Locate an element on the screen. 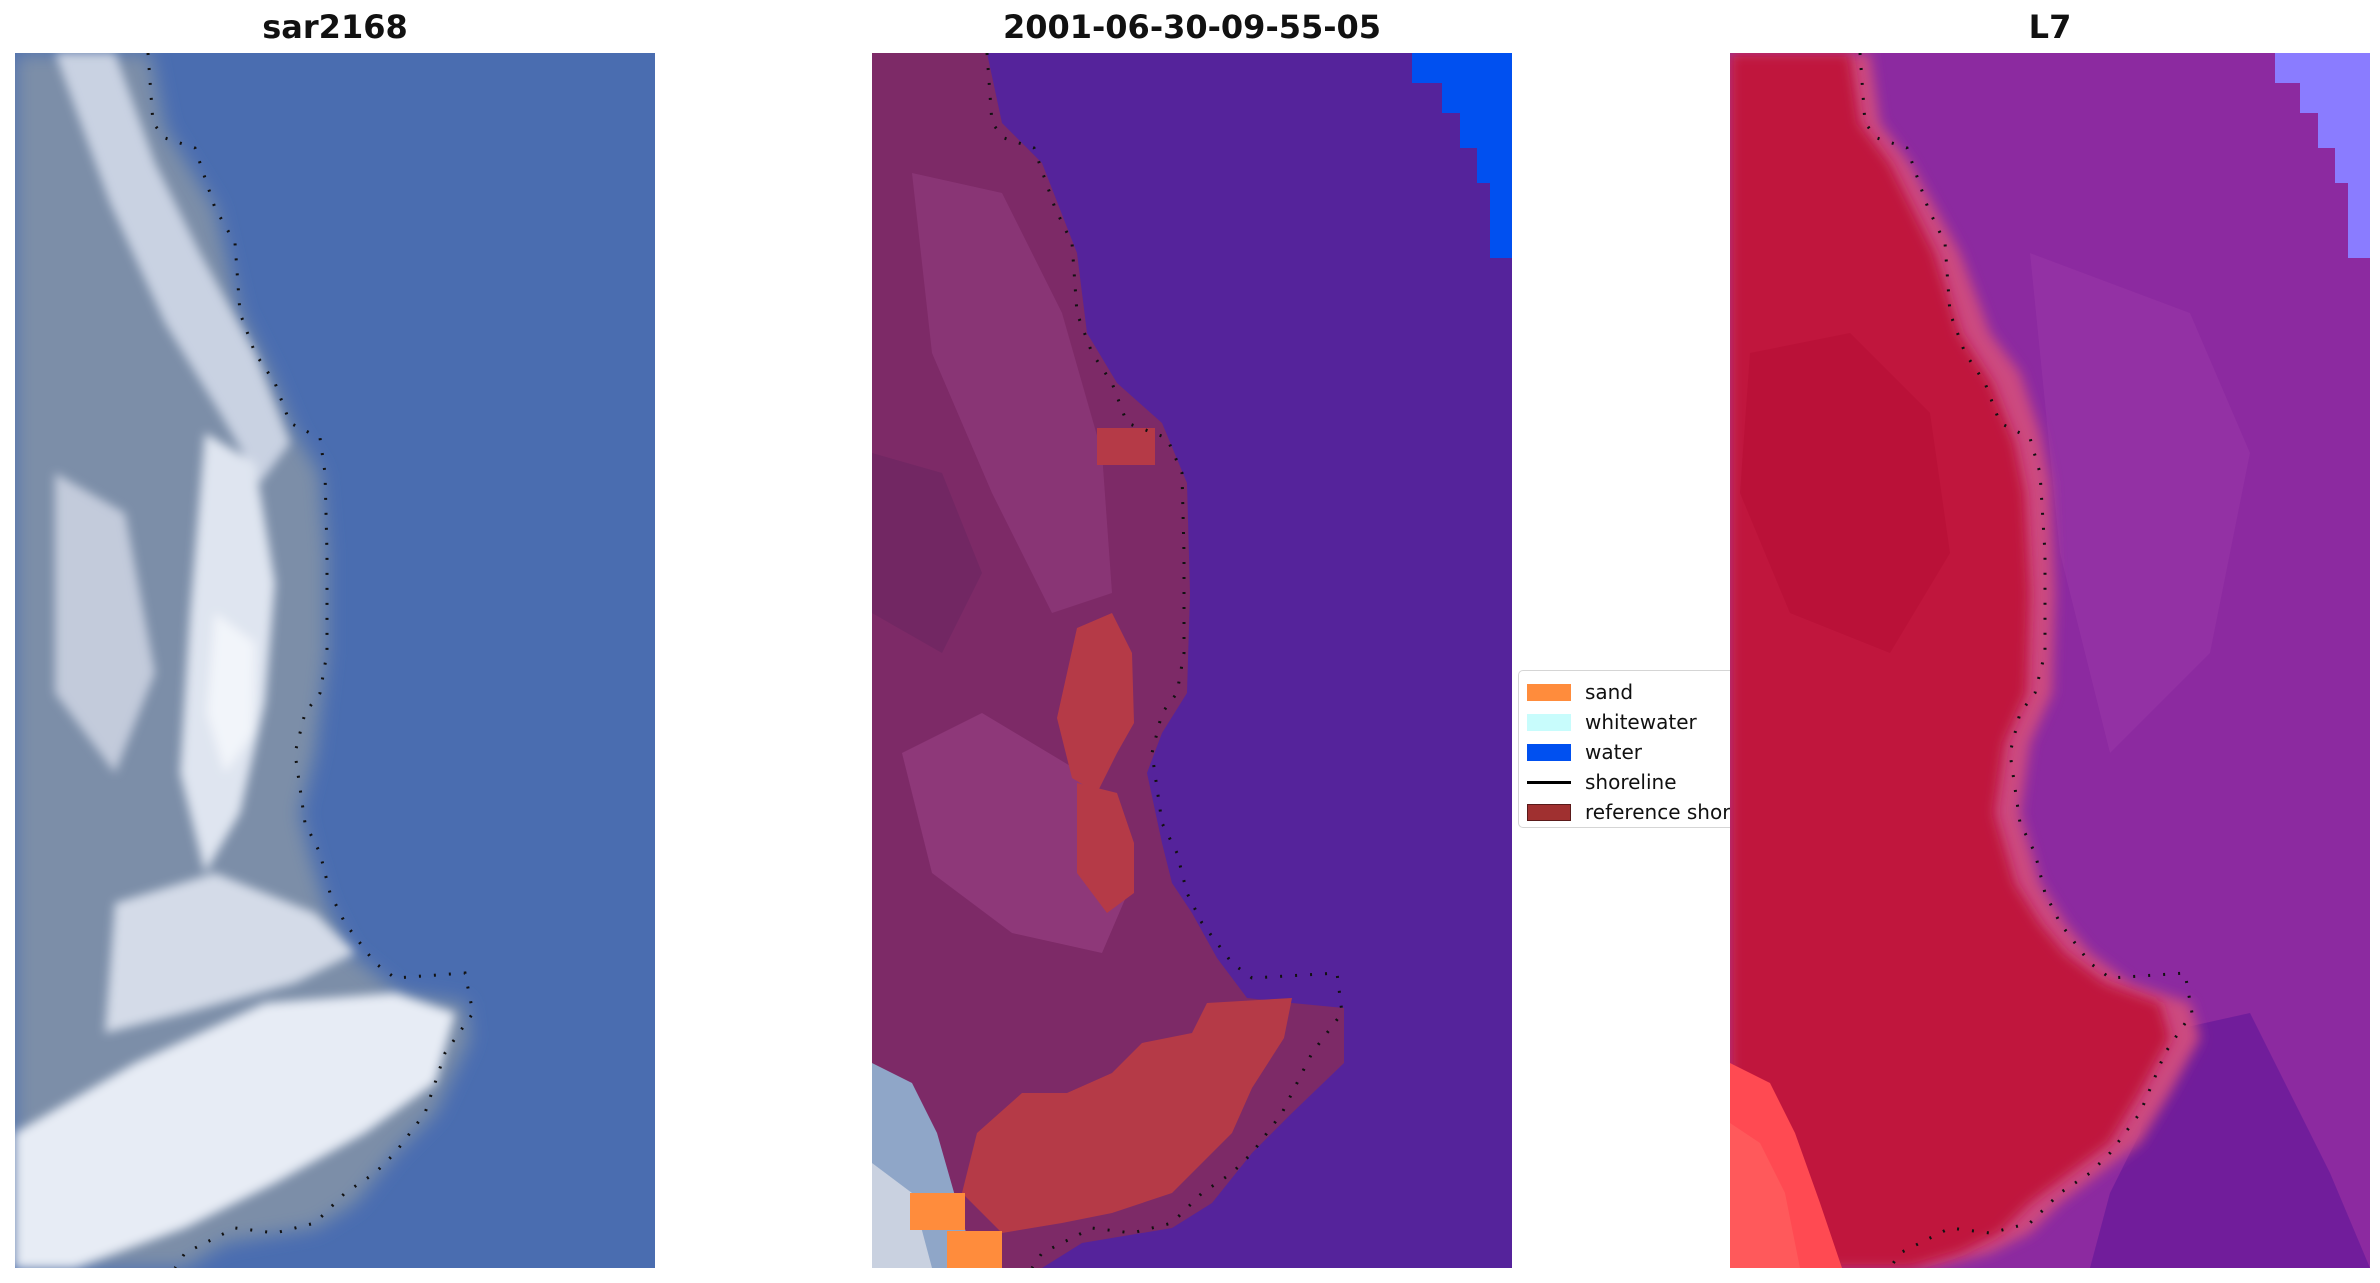 This screenshot has height=1283, width=2380. legend-swatch-sand is located at coordinates (1549, 692).